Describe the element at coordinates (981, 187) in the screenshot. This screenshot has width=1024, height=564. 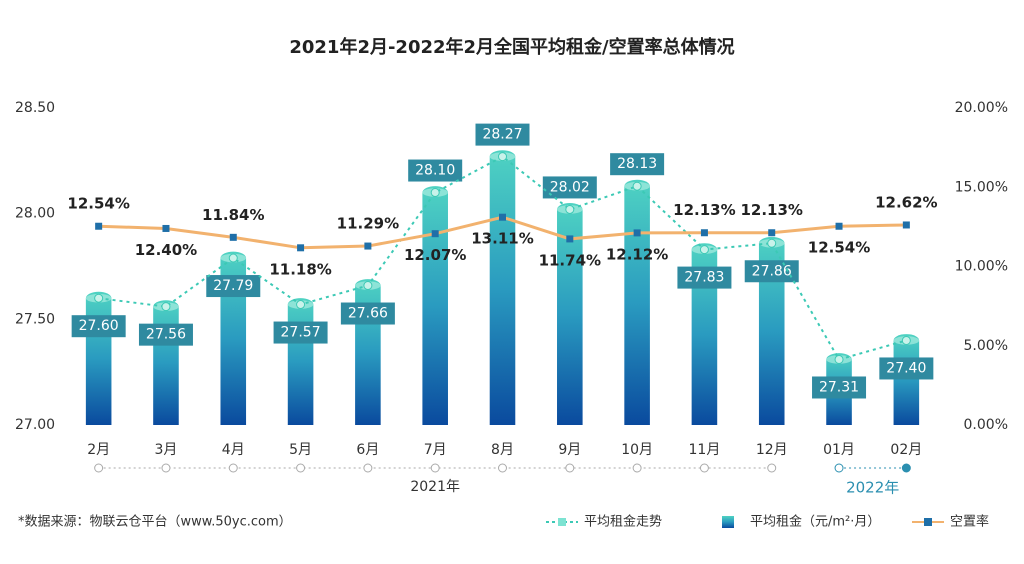
I see `y2-tick-label: 15.00%` at that location.